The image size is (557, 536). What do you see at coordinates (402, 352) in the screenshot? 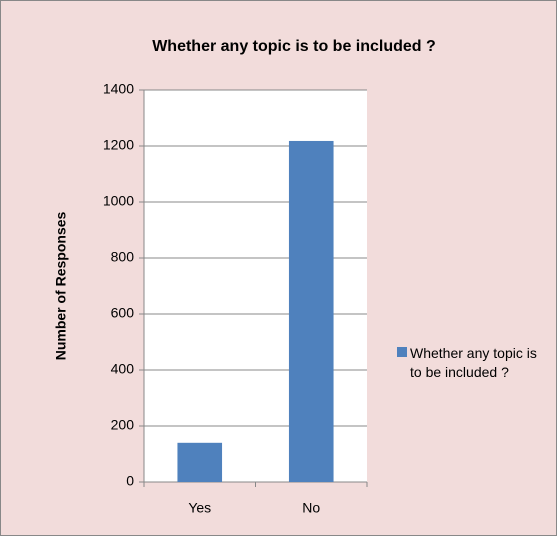
I see `legend-swatch` at bounding box center [402, 352].